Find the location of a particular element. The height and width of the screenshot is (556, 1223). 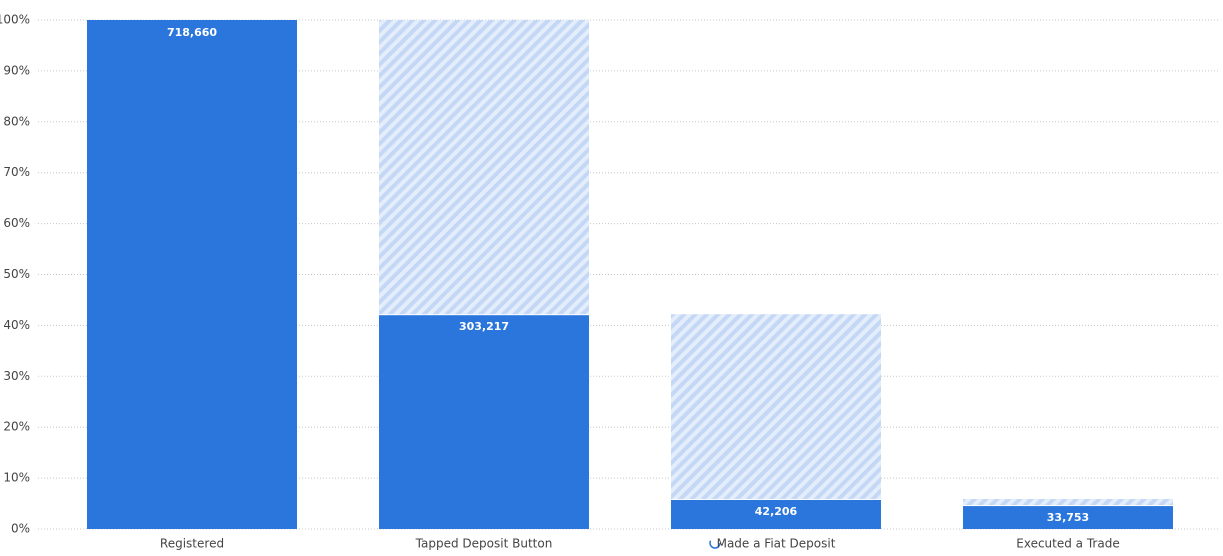

value-label: 33,753 is located at coordinates (1068, 517).